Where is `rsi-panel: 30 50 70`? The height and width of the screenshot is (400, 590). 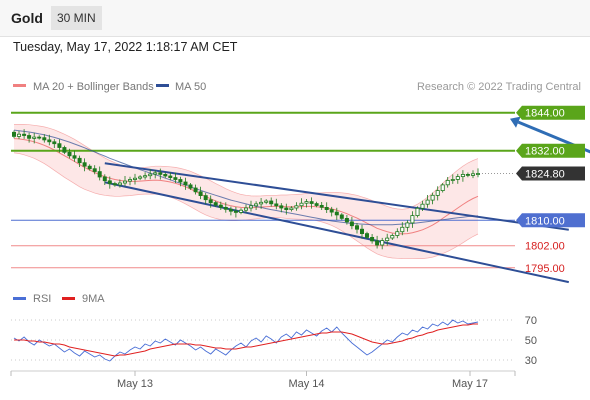
rsi-panel: 30 50 70 is located at coordinates (274, 341).